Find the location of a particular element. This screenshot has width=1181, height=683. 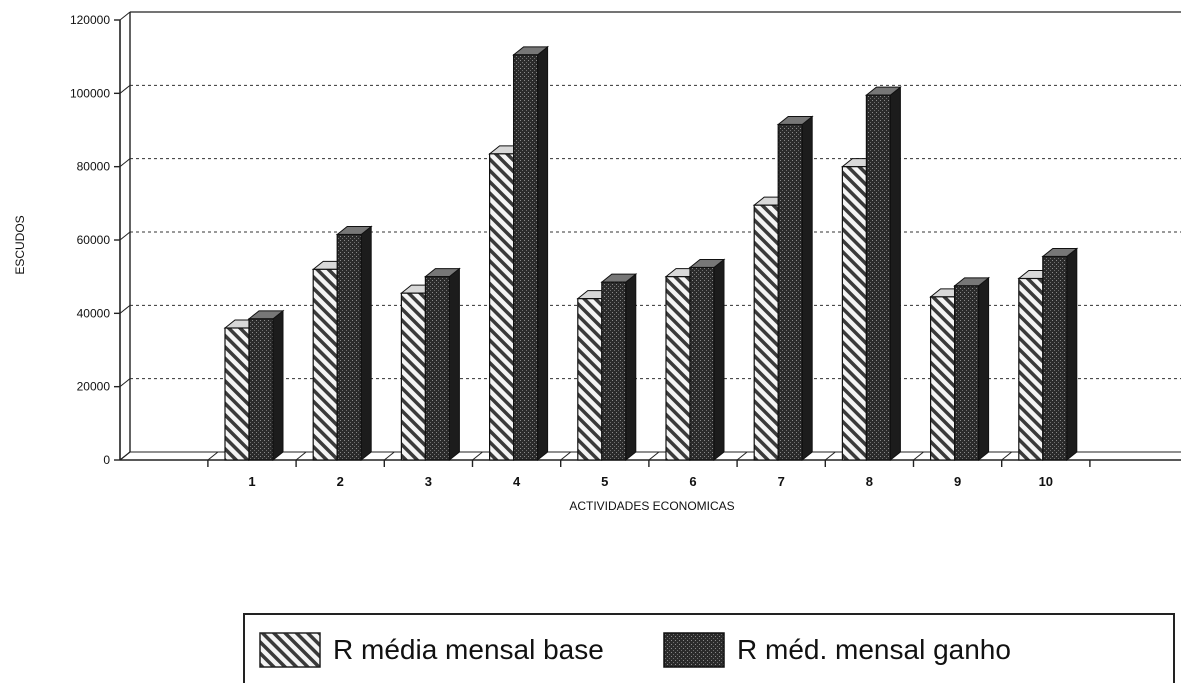

legend-label-ganho: R méd. mensal ganho is located at coordinates (874, 649).